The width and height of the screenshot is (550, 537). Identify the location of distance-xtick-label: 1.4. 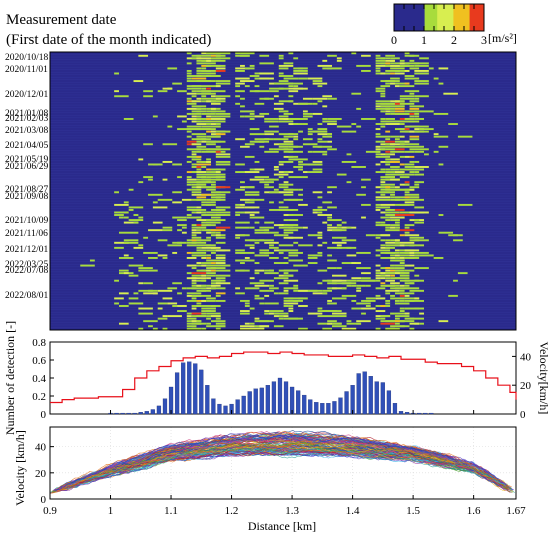
(353, 511).